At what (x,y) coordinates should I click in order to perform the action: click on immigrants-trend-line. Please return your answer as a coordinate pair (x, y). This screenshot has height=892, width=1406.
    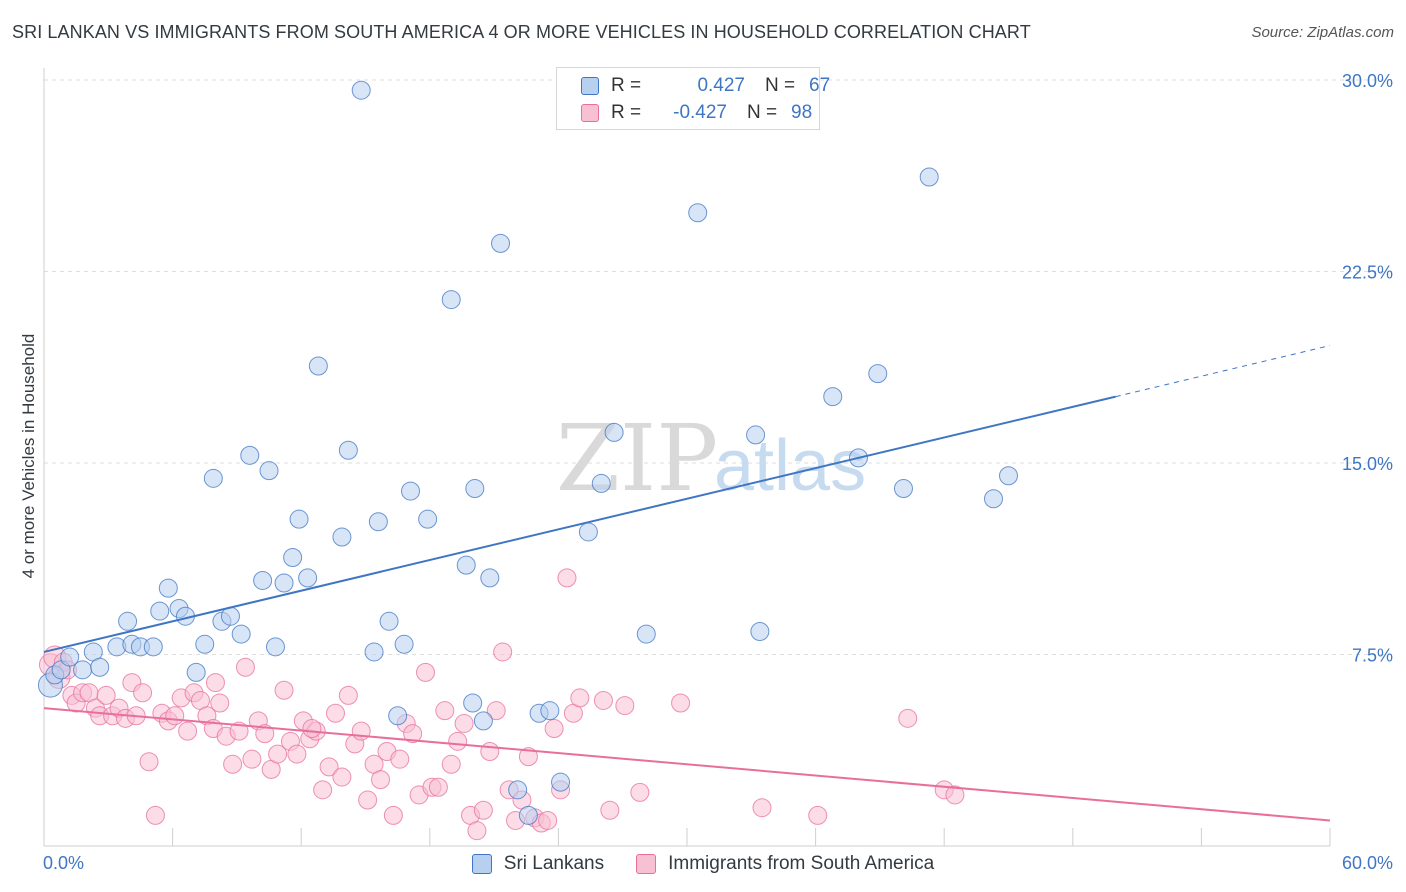
    Looking at the image, I should click on (687, 764).